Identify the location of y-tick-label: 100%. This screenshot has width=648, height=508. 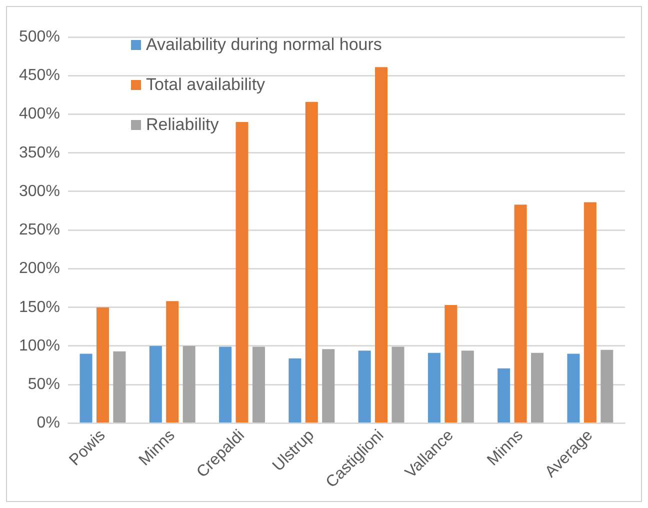
(39, 345).